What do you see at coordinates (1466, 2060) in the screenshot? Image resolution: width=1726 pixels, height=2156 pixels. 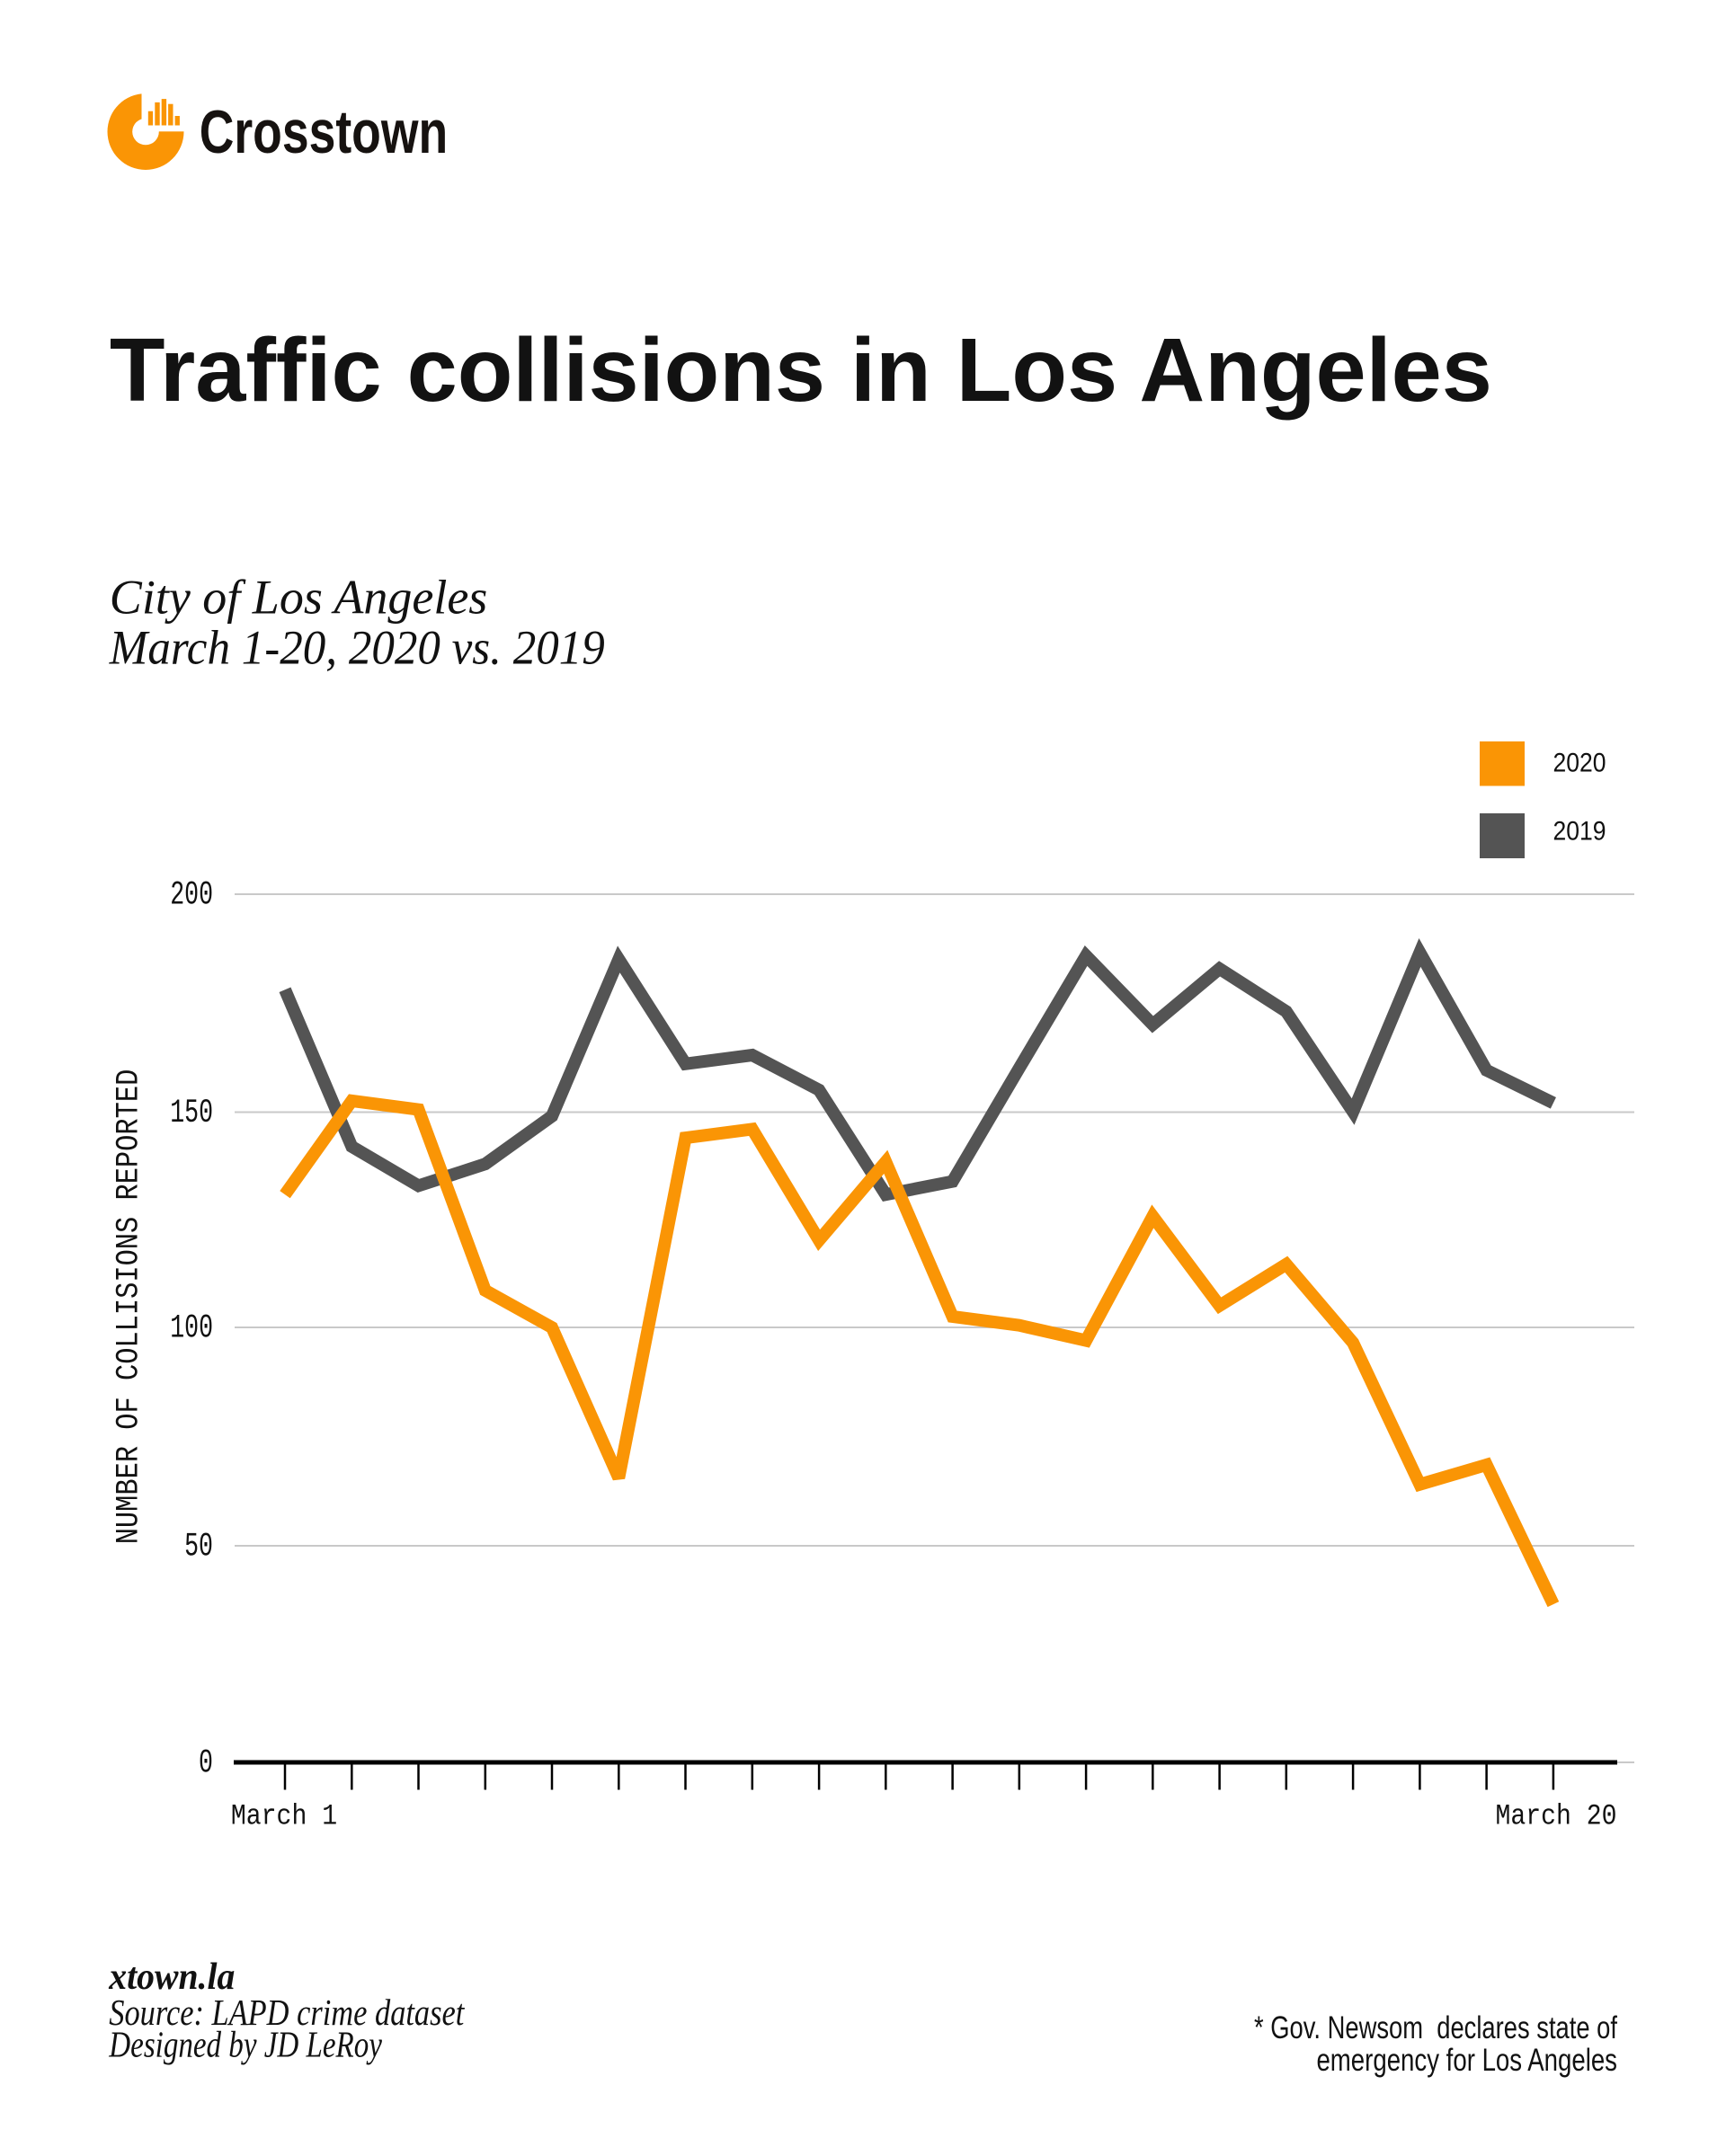 I see `svg-text: emergency for Los Angeles` at bounding box center [1466, 2060].